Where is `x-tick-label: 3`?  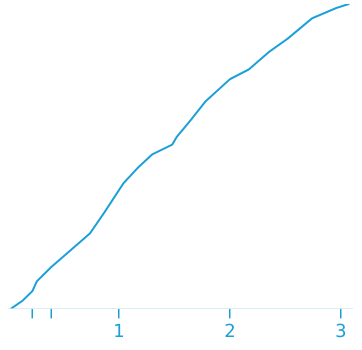 x-tick-label: 3 is located at coordinates (341, 331).